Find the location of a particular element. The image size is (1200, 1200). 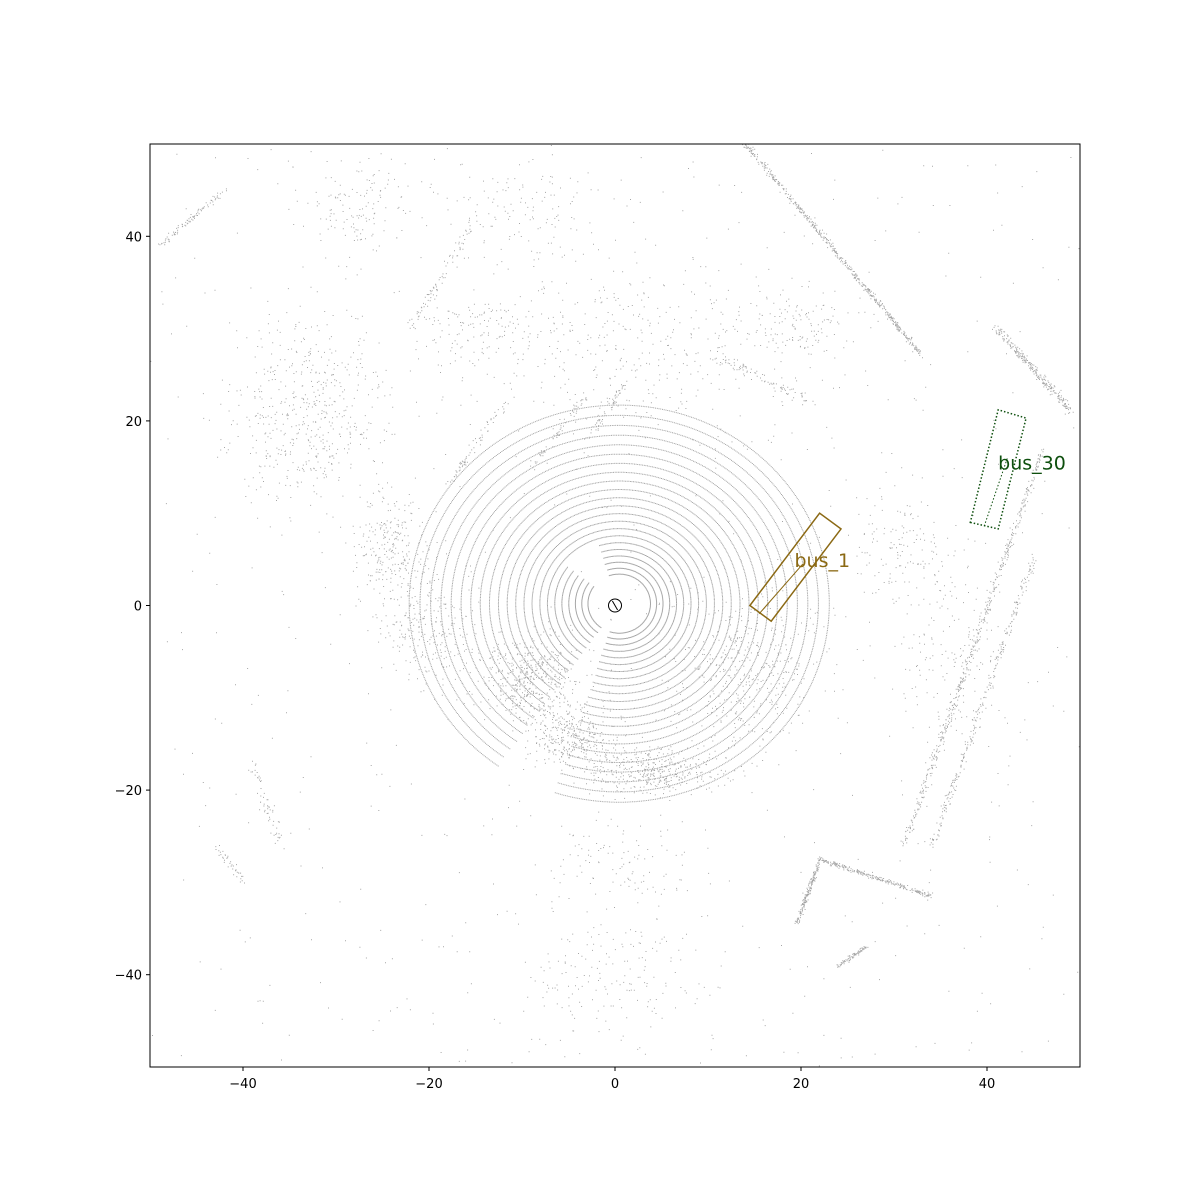

ego-vehicle-marker is located at coordinates (615, 605).